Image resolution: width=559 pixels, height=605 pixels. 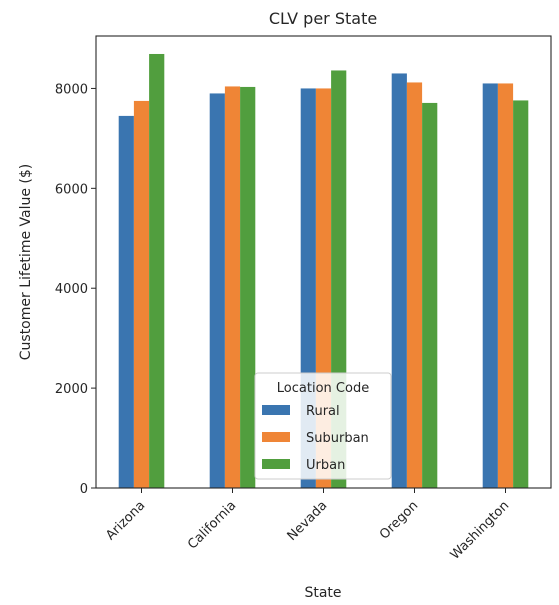 What do you see at coordinates (323, 18) in the screenshot?
I see `chart-title: CLV per State` at bounding box center [323, 18].